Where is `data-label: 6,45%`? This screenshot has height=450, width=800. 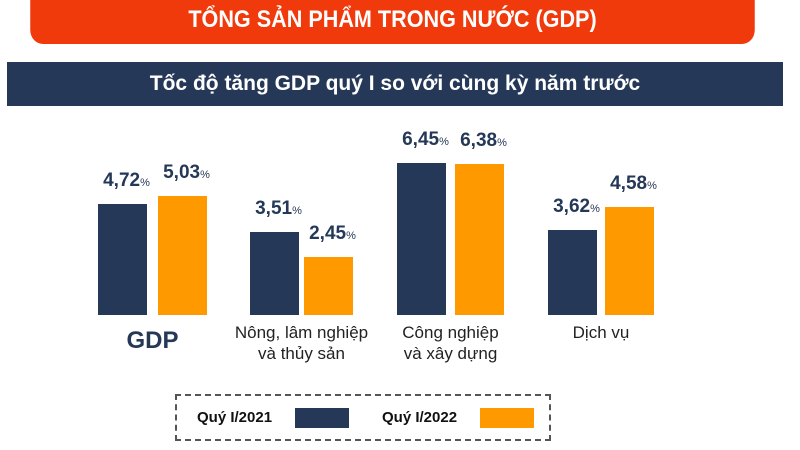 data-label: 6,45% is located at coordinates (425, 139).